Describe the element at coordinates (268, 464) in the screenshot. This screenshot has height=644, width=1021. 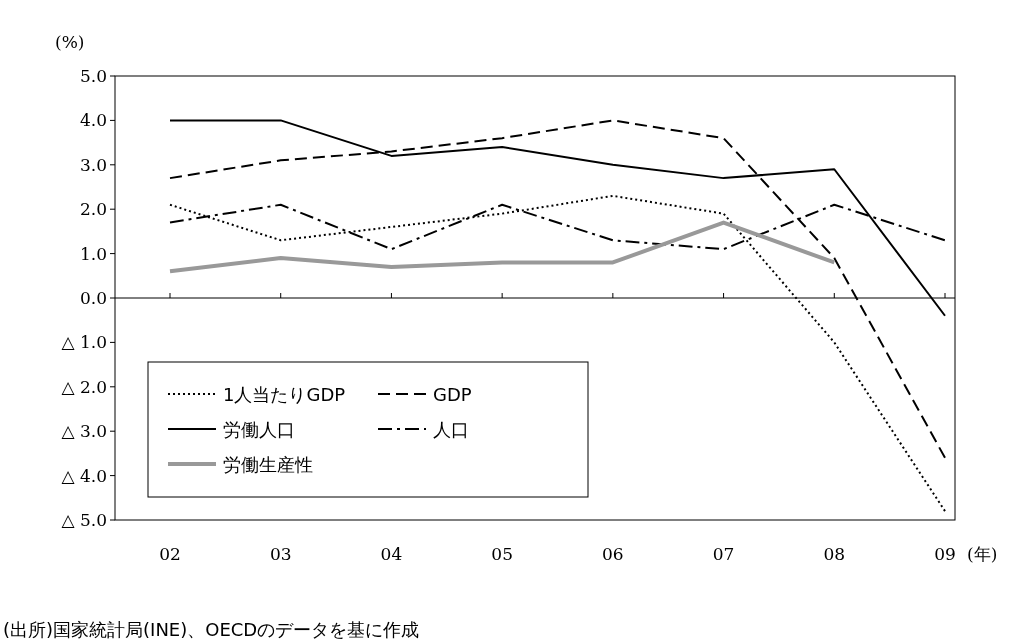
I see `legend-label: 労働生産性` at that location.